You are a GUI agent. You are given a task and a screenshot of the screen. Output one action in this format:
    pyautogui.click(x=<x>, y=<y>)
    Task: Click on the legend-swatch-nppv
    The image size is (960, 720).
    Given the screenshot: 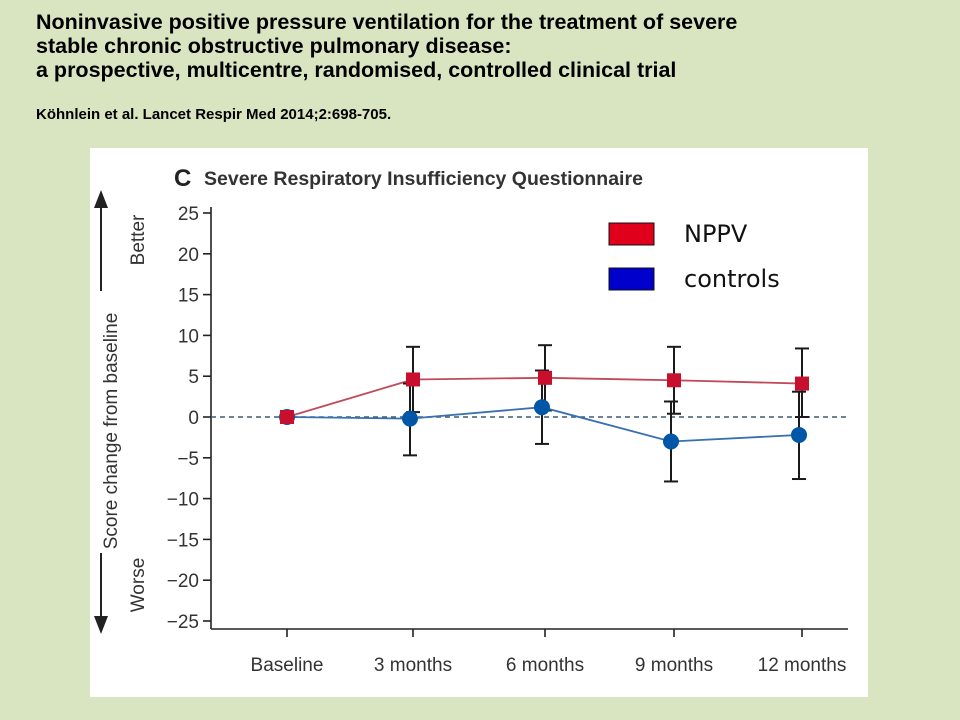 What is the action you would take?
    pyautogui.click(x=631, y=234)
    